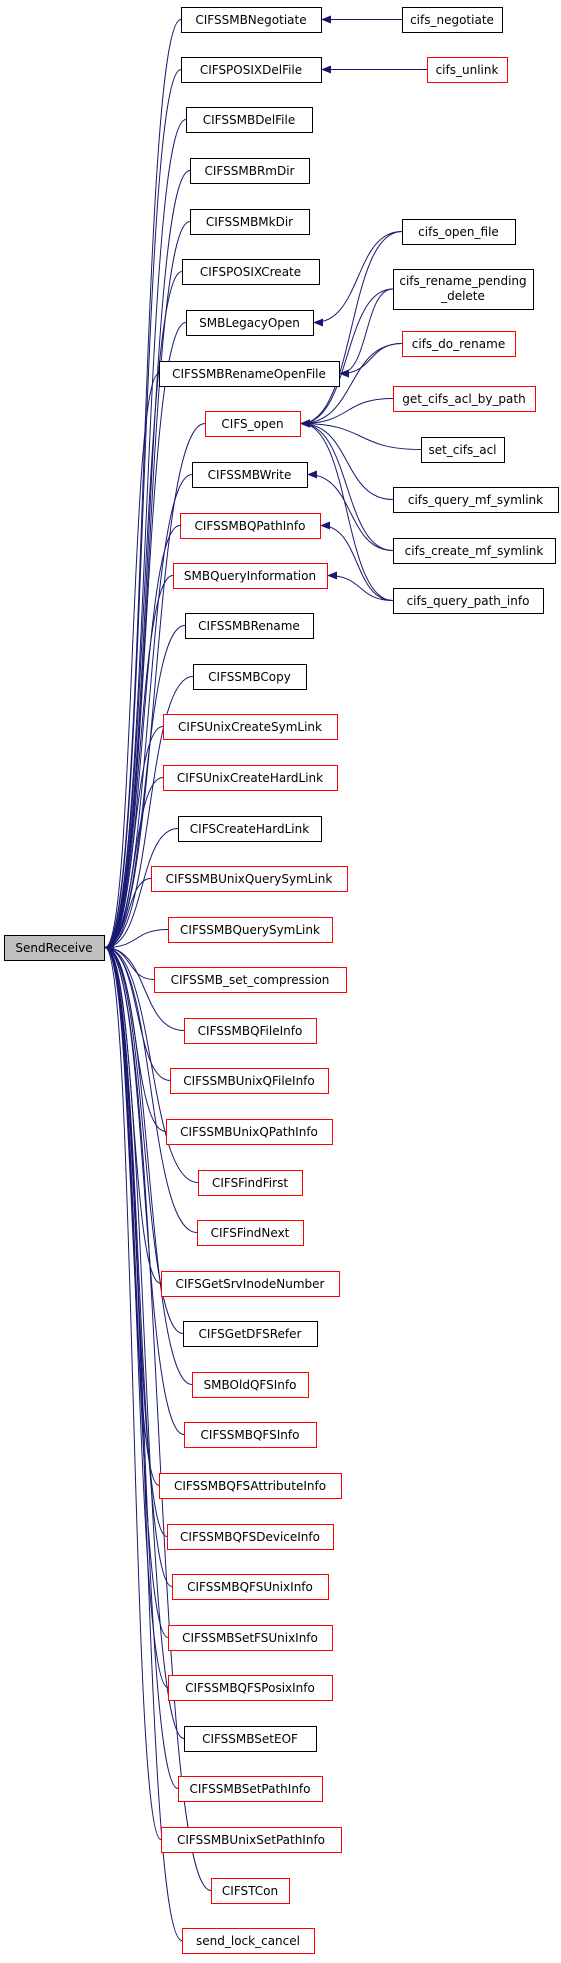 Image resolution: width=561 pixels, height=1963 pixels. I want to click on node-cifsunix-create-hard-link: CIFSUnixCreateHardLink, so click(250, 778).